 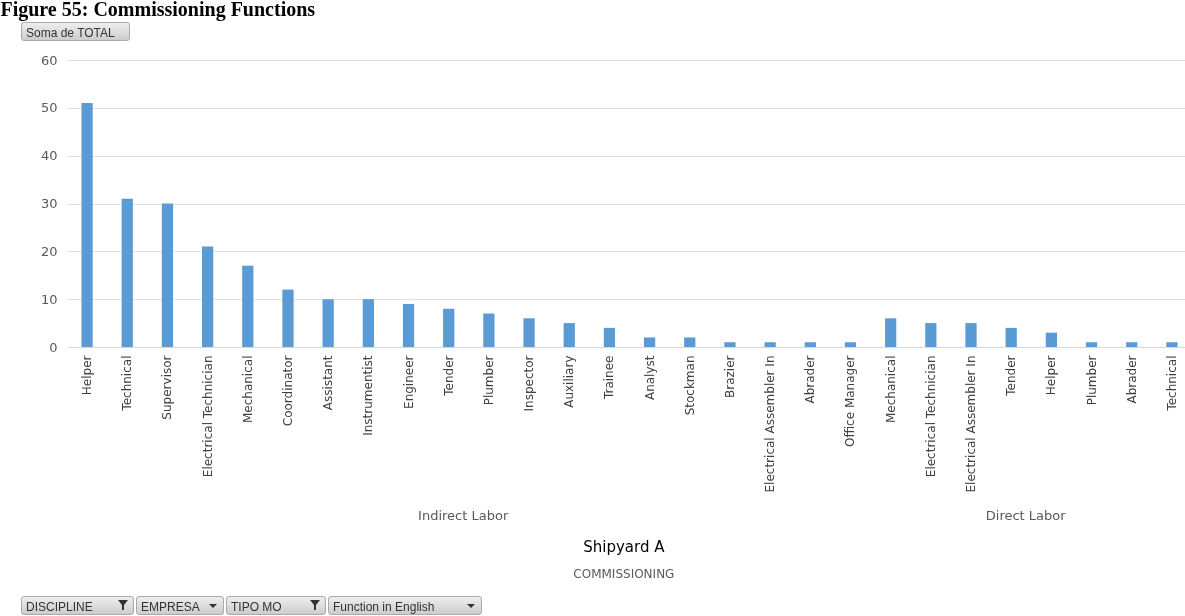 What do you see at coordinates (649, 378) in the screenshot?
I see `x-tick-label: Analyst` at bounding box center [649, 378].